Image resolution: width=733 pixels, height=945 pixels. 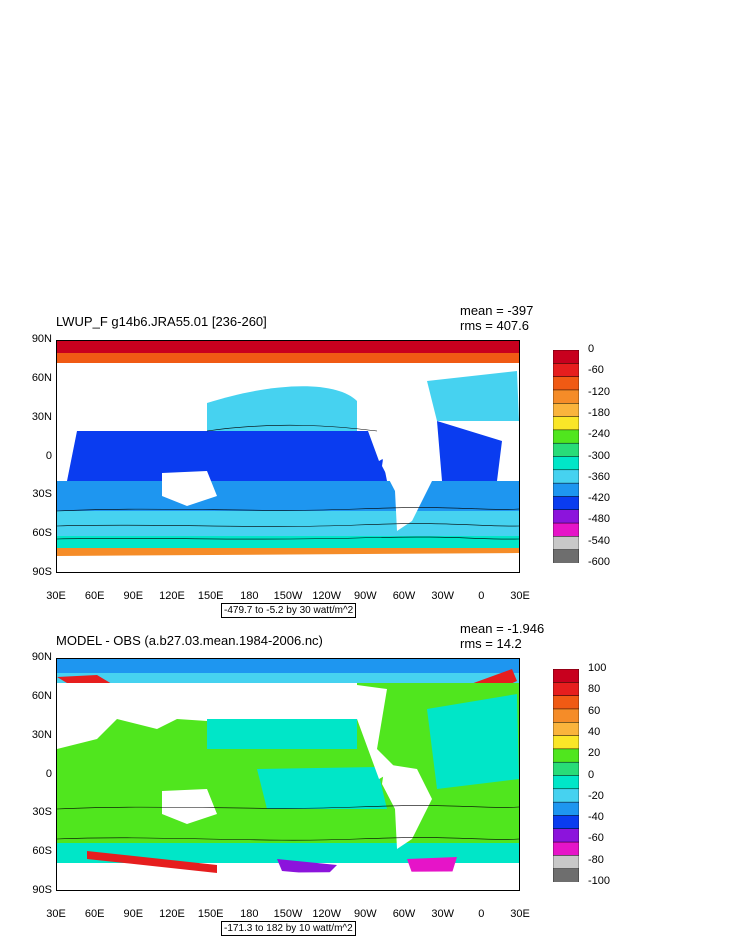 What do you see at coordinates (132, 716) in the screenshot?
I see `asia-land-bottom` at bounding box center [132, 716].